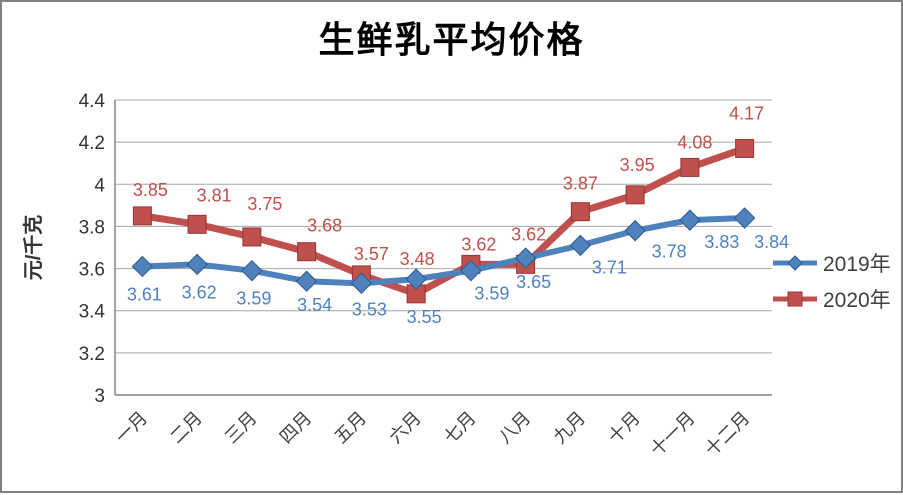 The image size is (903, 495). Describe the element at coordinates (451, 40) in the screenshot. I see `chart-title: 生鲜乳平均价格` at that location.